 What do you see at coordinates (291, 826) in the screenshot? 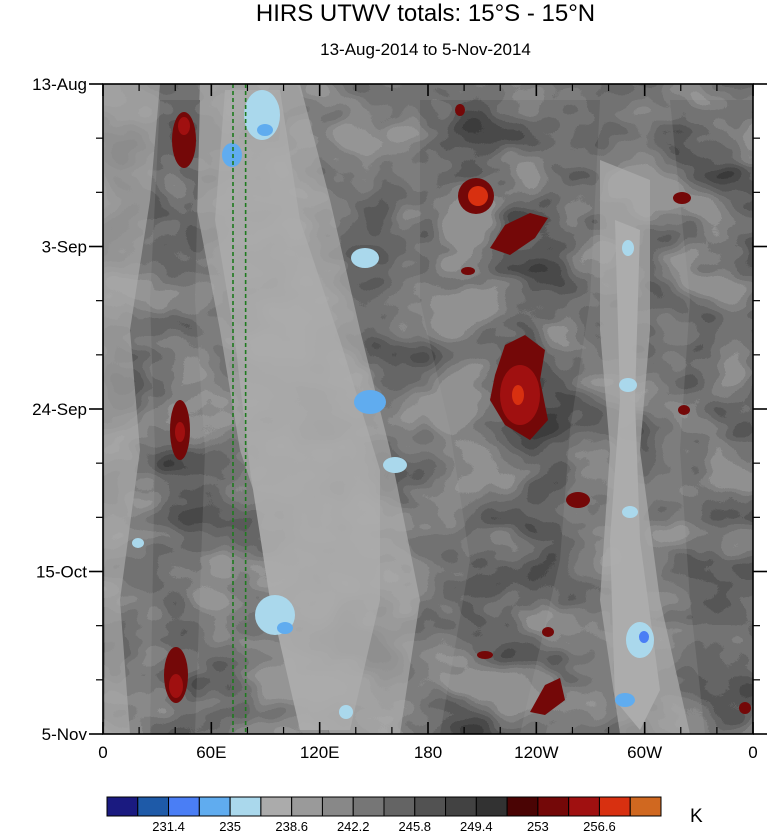
I see `colorbar-label: 238.6` at bounding box center [291, 826].